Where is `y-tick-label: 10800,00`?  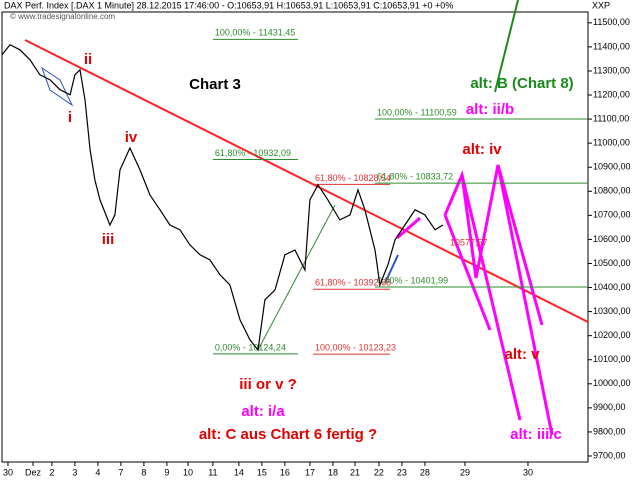
y-tick-label: 10800,00 is located at coordinates (612, 191).